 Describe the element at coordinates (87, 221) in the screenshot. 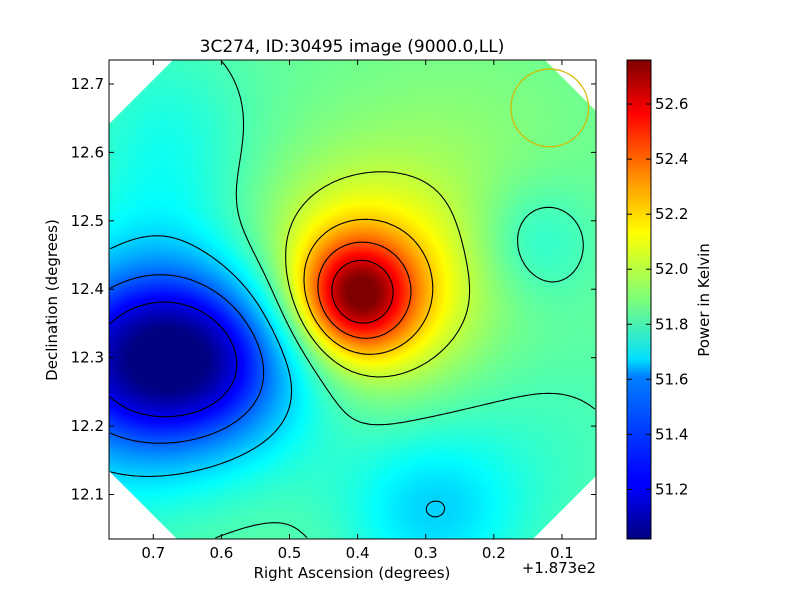

I see `y-tick-label: 12.5` at that location.